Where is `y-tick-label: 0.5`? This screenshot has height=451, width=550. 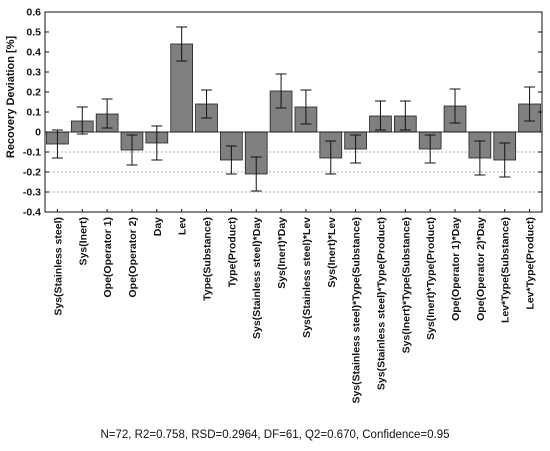
y-tick-label: 0.5 is located at coordinates (33, 33).